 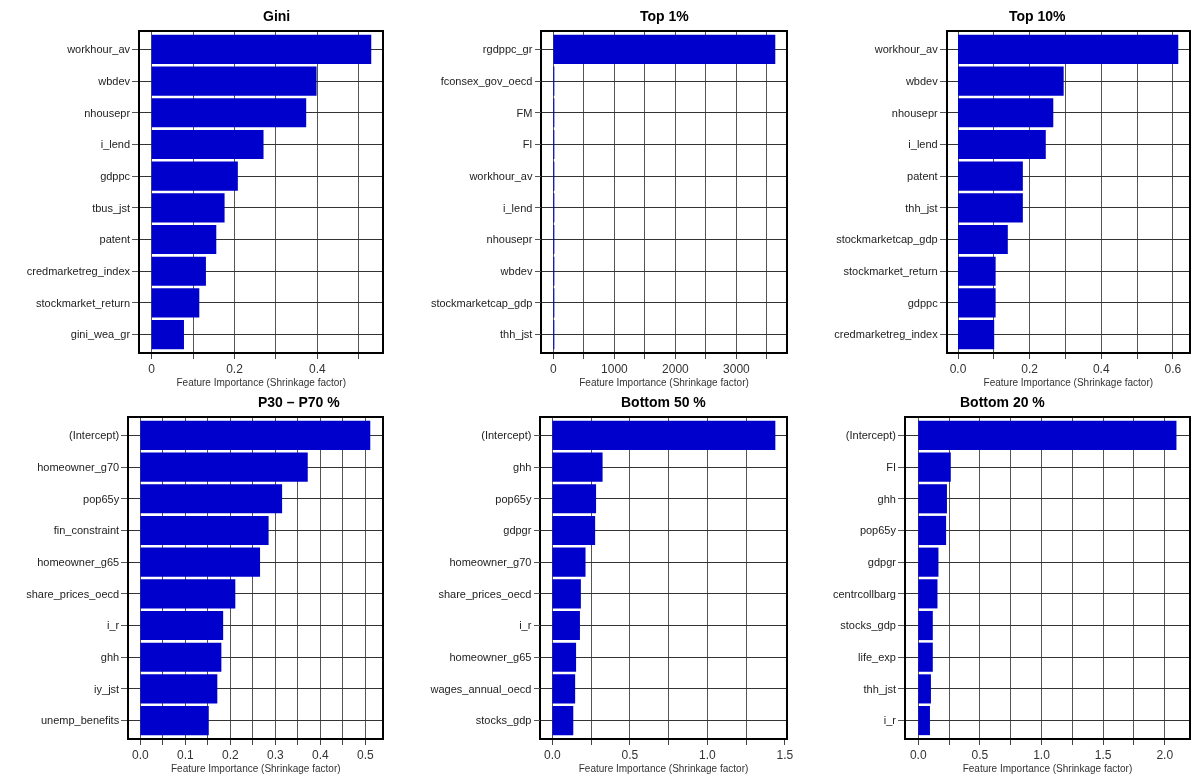 I want to click on y-tick-label: life_exp, so click(x=877, y=657).